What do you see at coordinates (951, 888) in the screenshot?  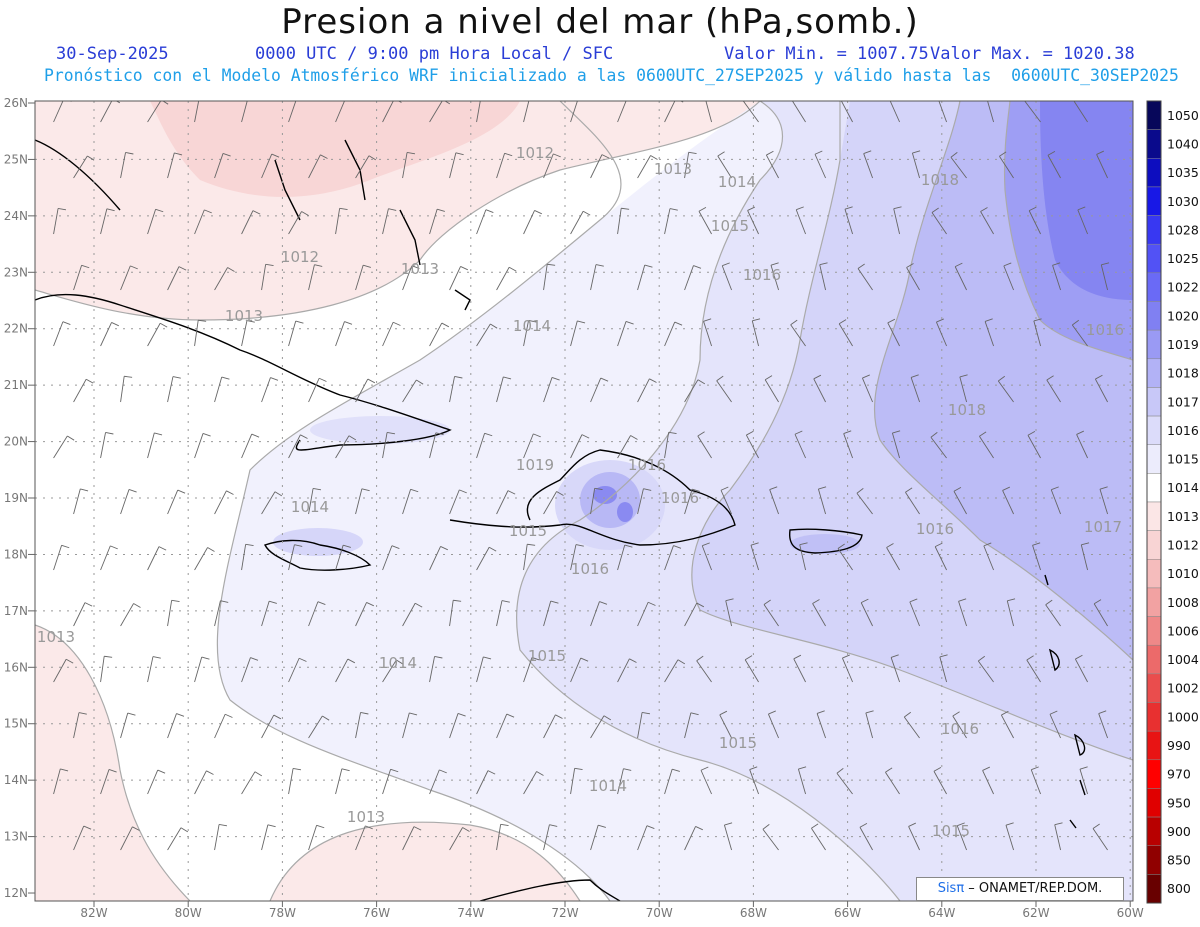 I see `credit-brand: Sisπ` at bounding box center [951, 888].